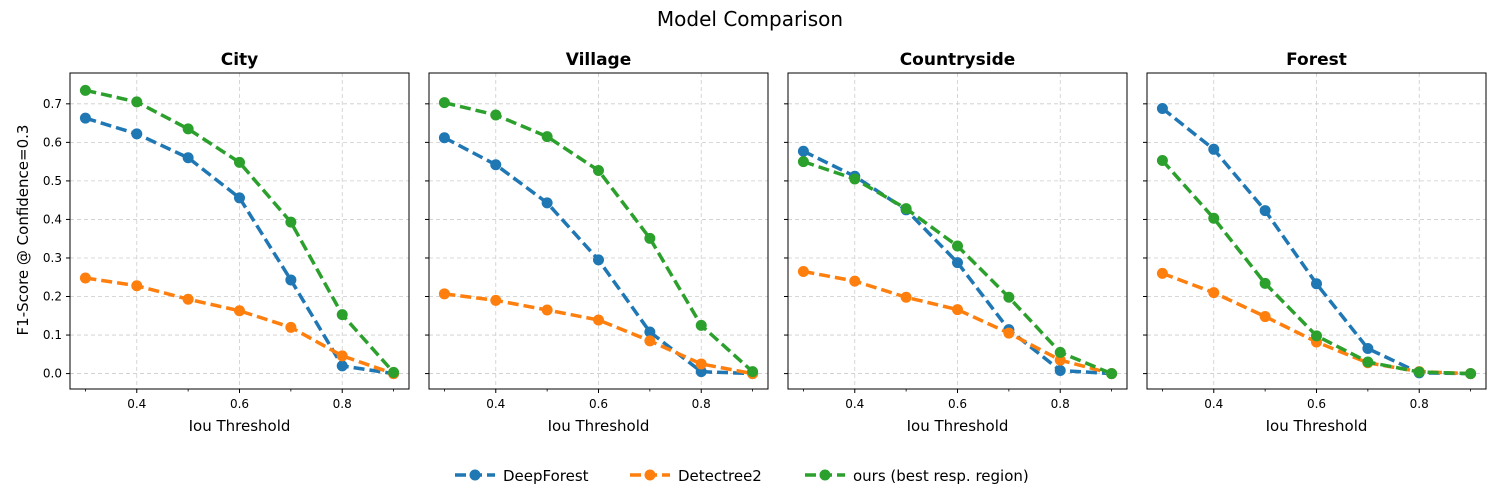 The width and height of the screenshot is (1500, 504). What do you see at coordinates (546, 476) in the screenshot?
I see `legend-label: DeepForest` at bounding box center [546, 476].